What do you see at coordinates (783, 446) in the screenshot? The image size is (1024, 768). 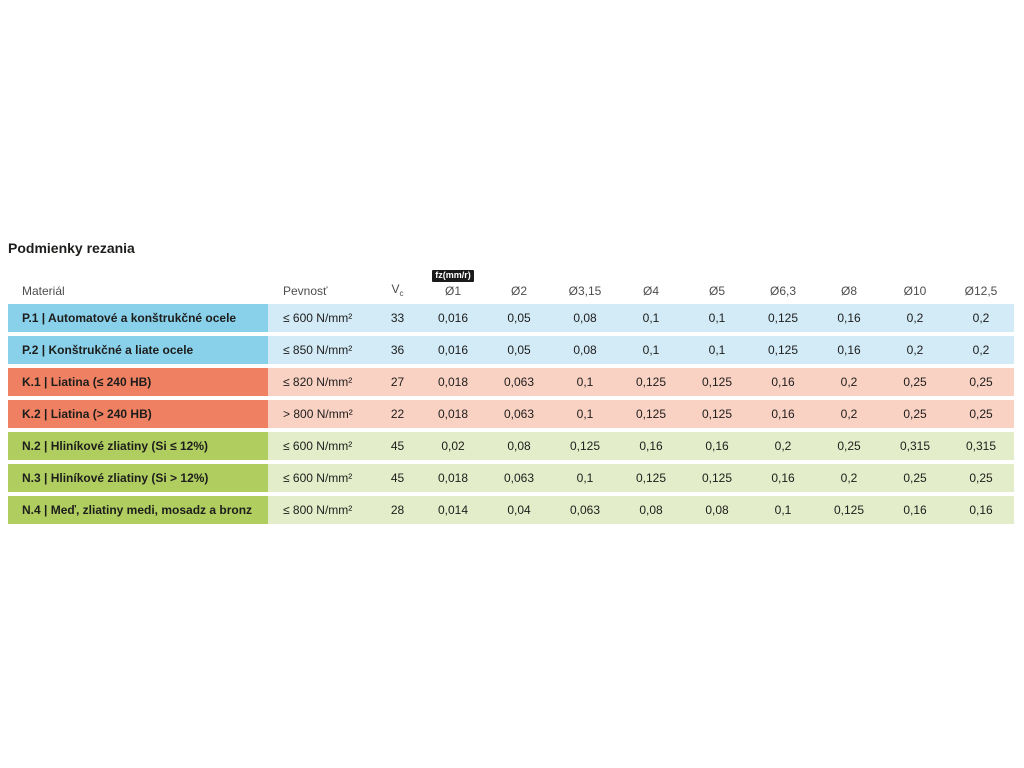 I see `feed-cell-d6: 0,2` at bounding box center [783, 446].